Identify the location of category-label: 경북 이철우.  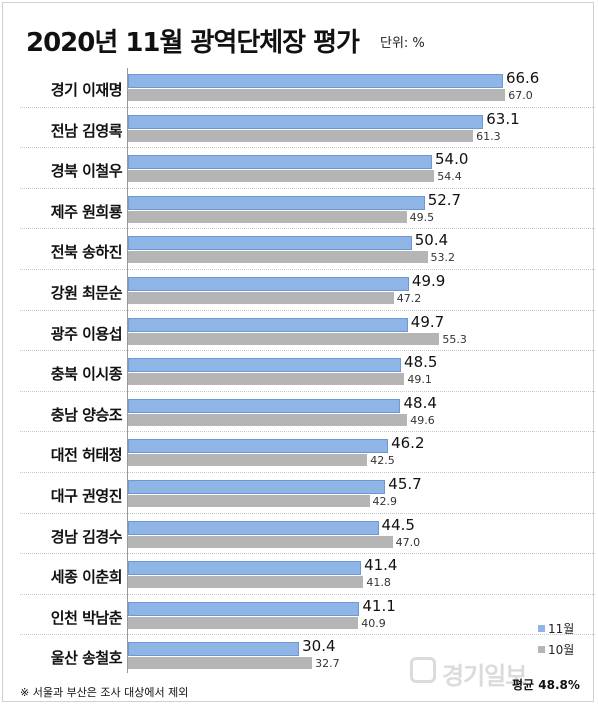
(86, 171).